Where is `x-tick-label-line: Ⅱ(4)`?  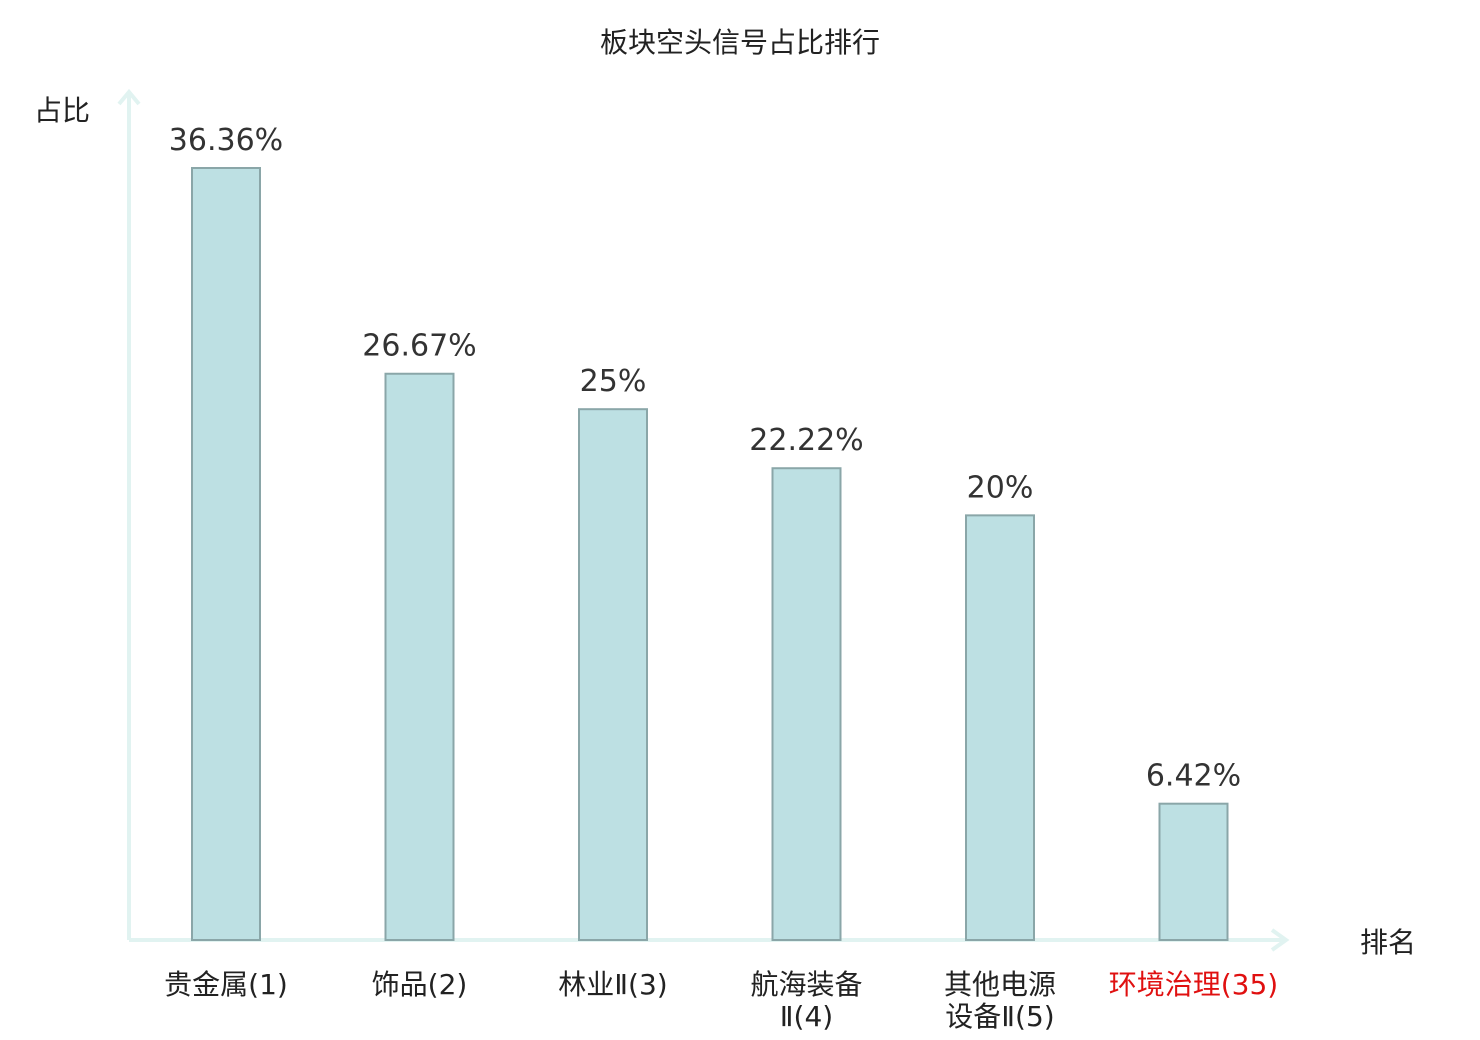 x-tick-label-line: Ⅱ(4) is located at coordinates (806, 1016).